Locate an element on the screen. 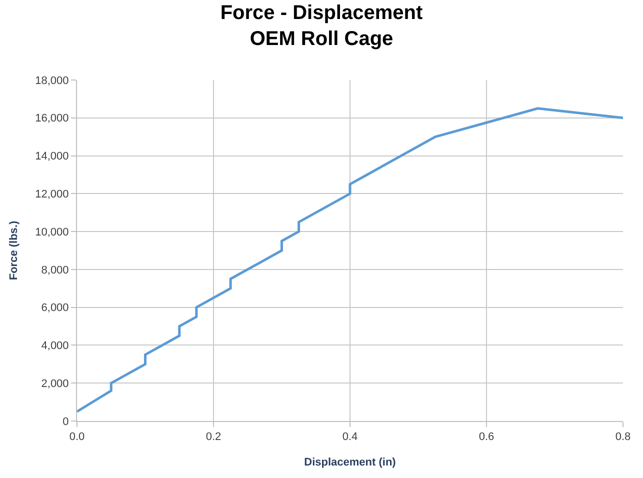  x-tick-label: 0.6 is located at coordinates (486, 437).